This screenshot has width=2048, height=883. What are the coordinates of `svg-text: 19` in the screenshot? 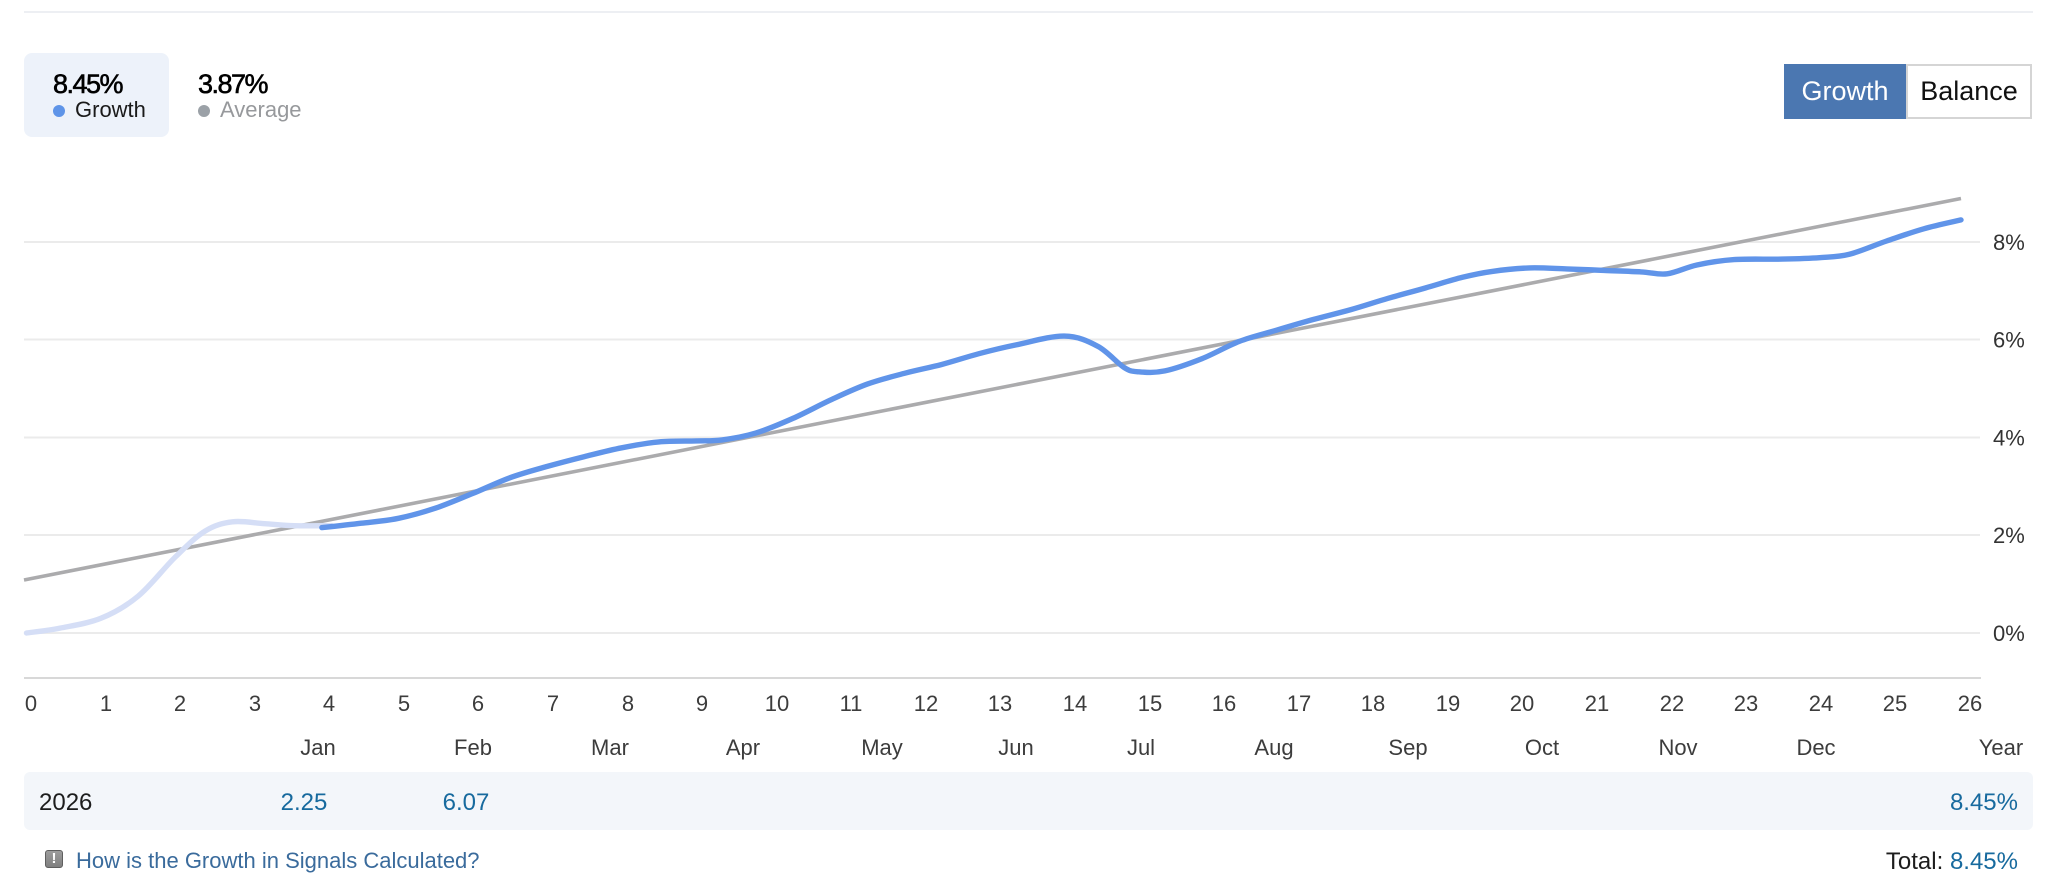 It's located at (1448, 703).